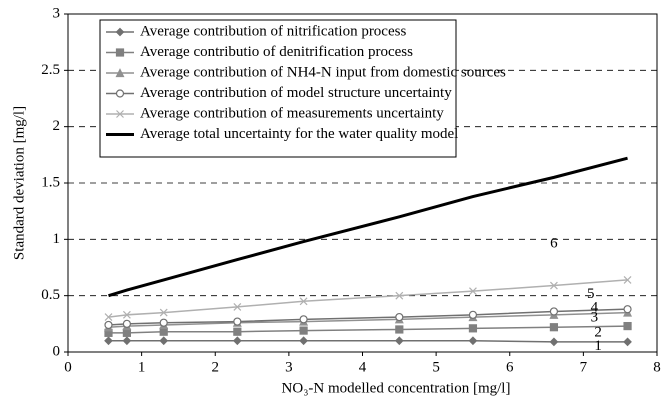 This screenshot has height=402, width=666. What do you see at coordinates (57, 351) in the screenshot?
I see `y-tick-label: 0` at bounding box center [57, 351].